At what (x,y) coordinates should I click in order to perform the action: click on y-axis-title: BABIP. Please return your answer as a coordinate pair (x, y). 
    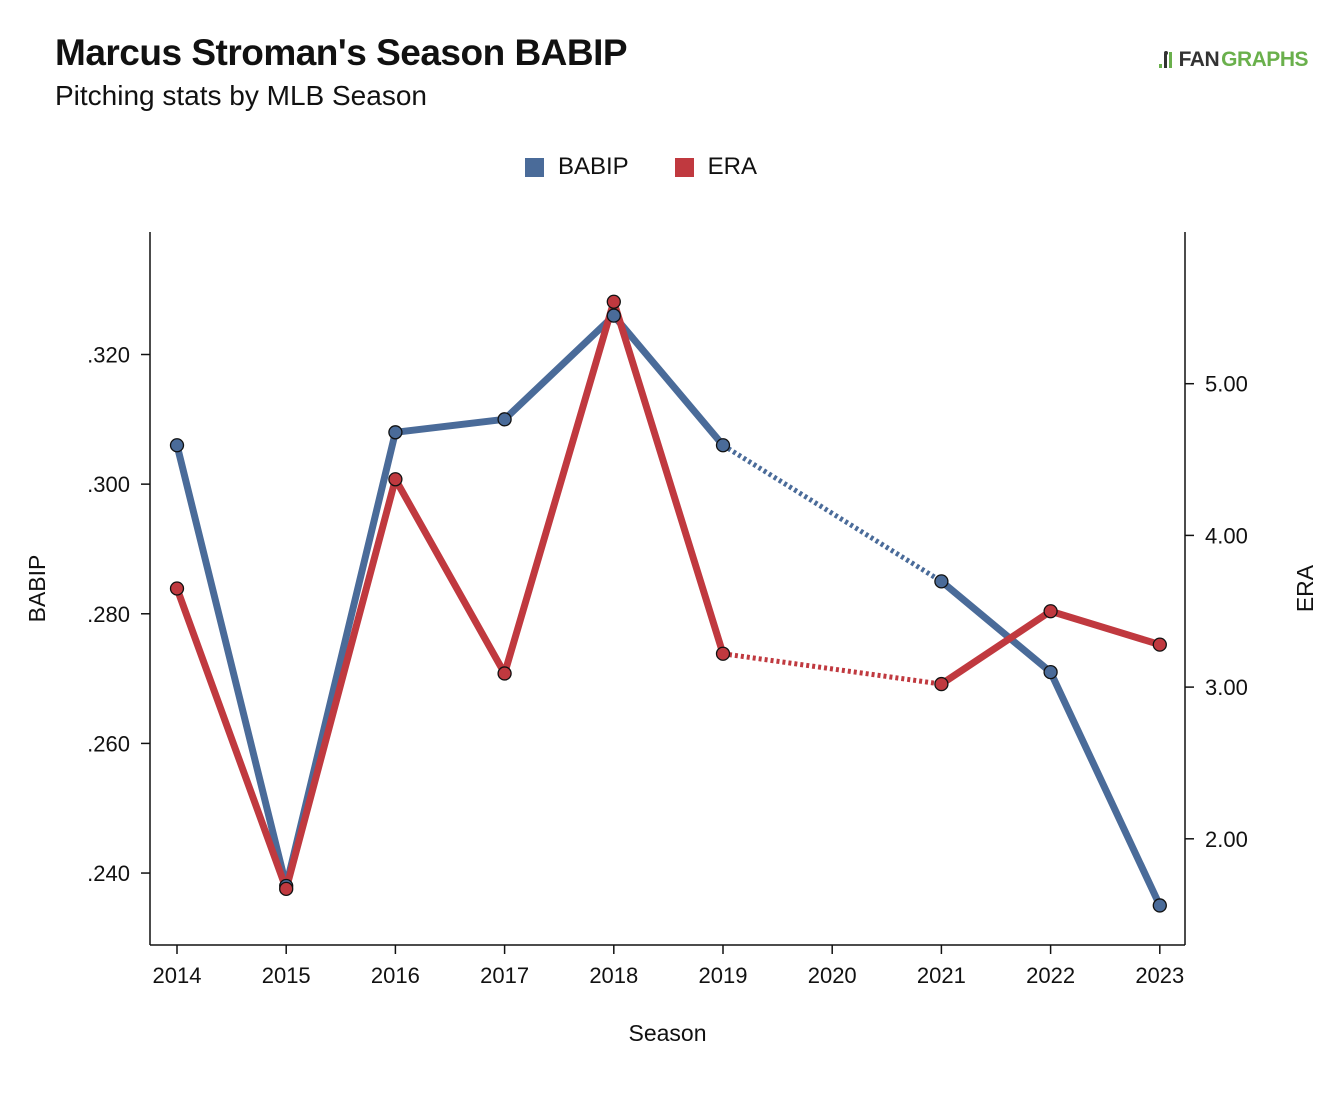
    Looking at the image, I should click on (37, 589).